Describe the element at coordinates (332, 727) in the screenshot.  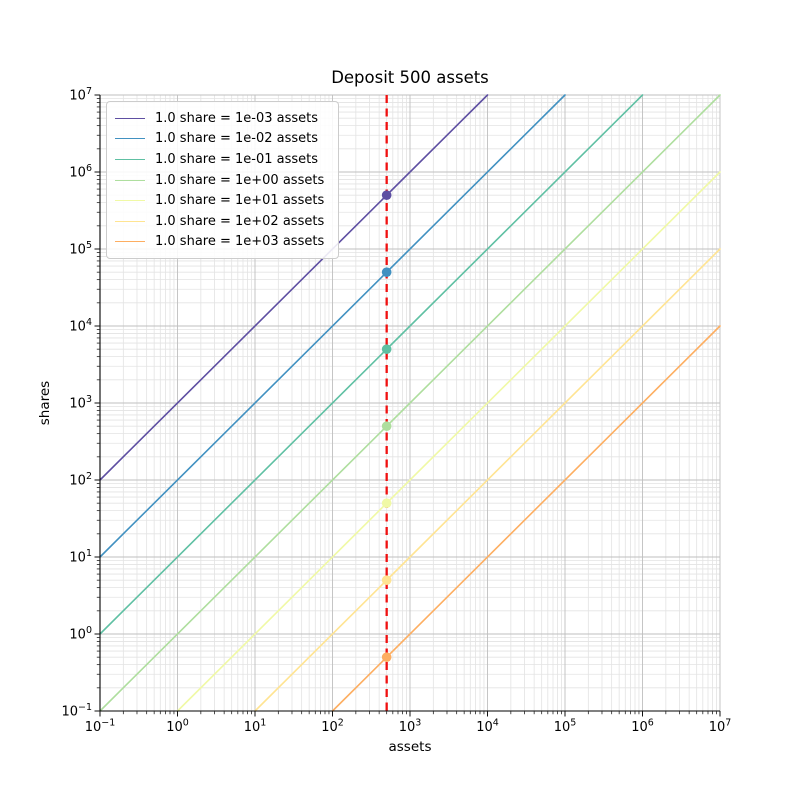
I see `x-tick-label: 10²` at that location.